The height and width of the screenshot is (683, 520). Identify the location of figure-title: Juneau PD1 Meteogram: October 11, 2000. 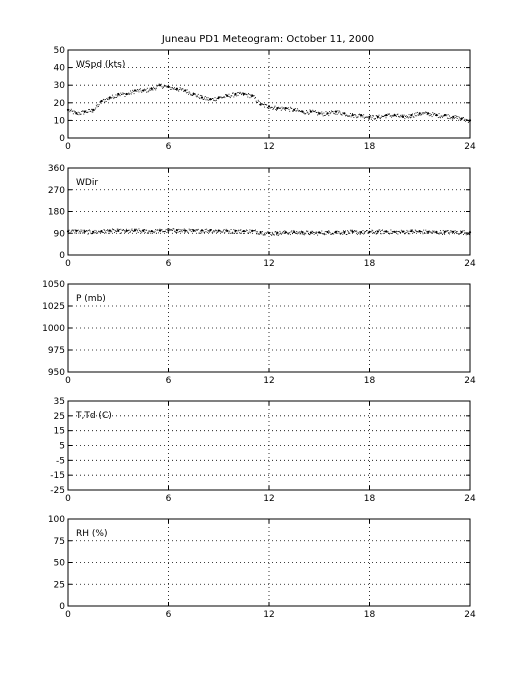
(267, 39).